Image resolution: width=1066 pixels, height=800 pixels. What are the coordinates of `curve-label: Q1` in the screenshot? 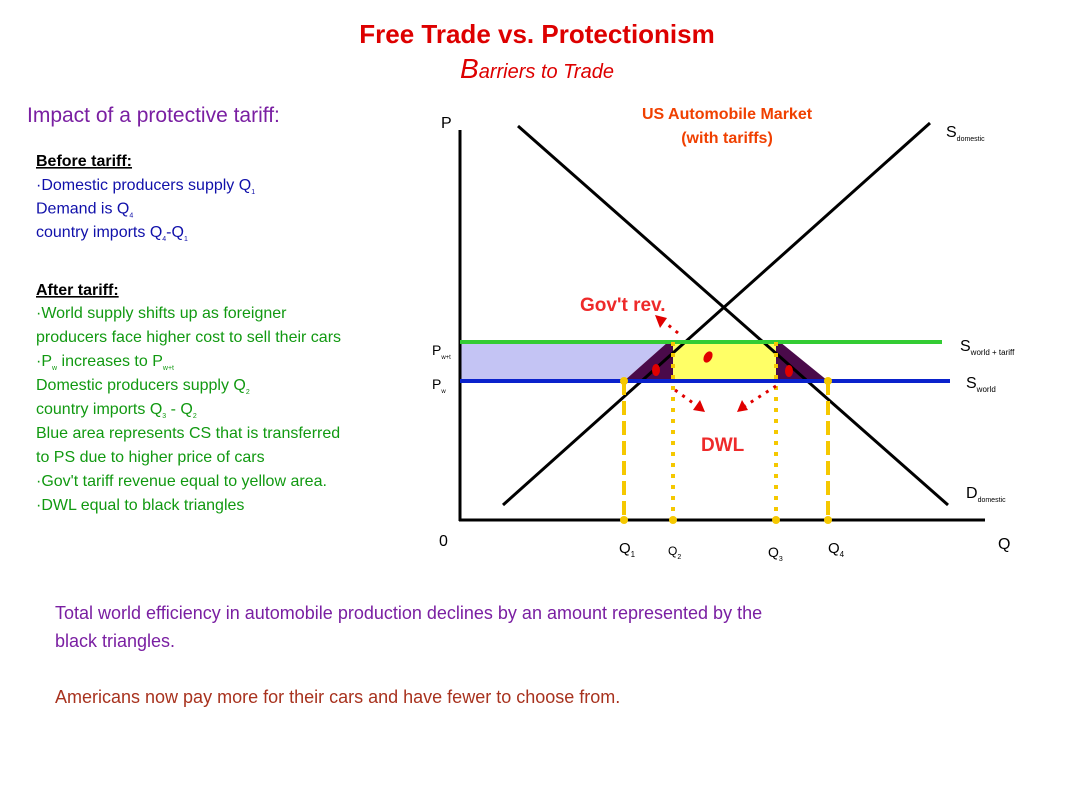 It's located at (627, 549).